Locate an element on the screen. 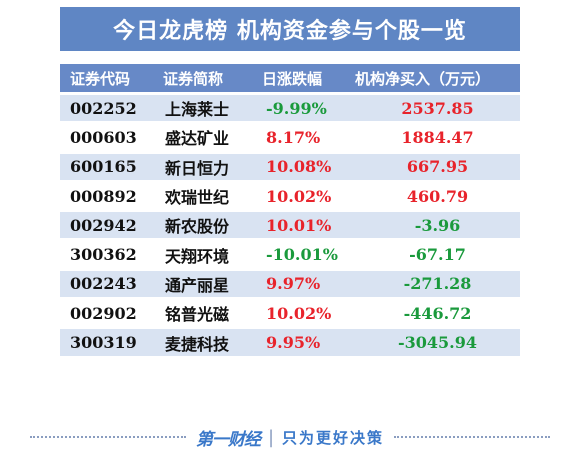 The height and width of the screenshot is (459, 579). cell-change: 9.95% is located at coordinates (293, 343).